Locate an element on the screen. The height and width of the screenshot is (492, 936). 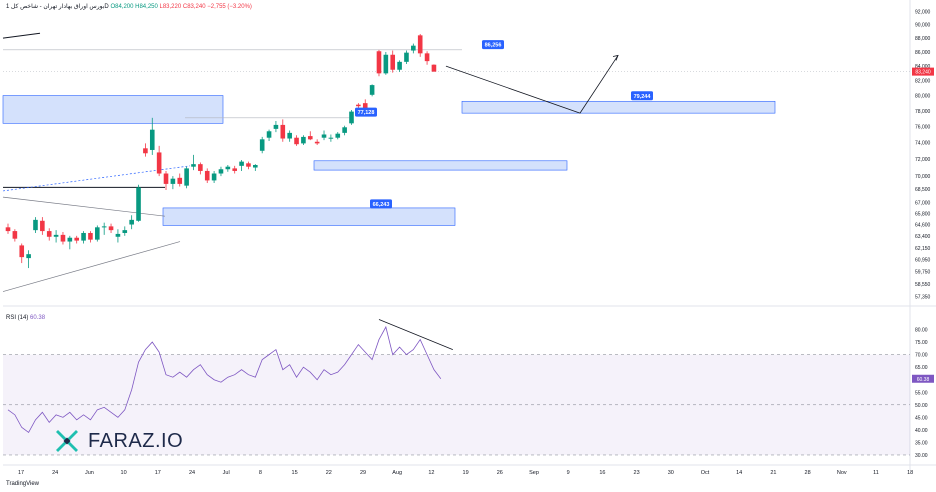
rsi-tick-label: 80.00 is located at coordinates (921, 331).